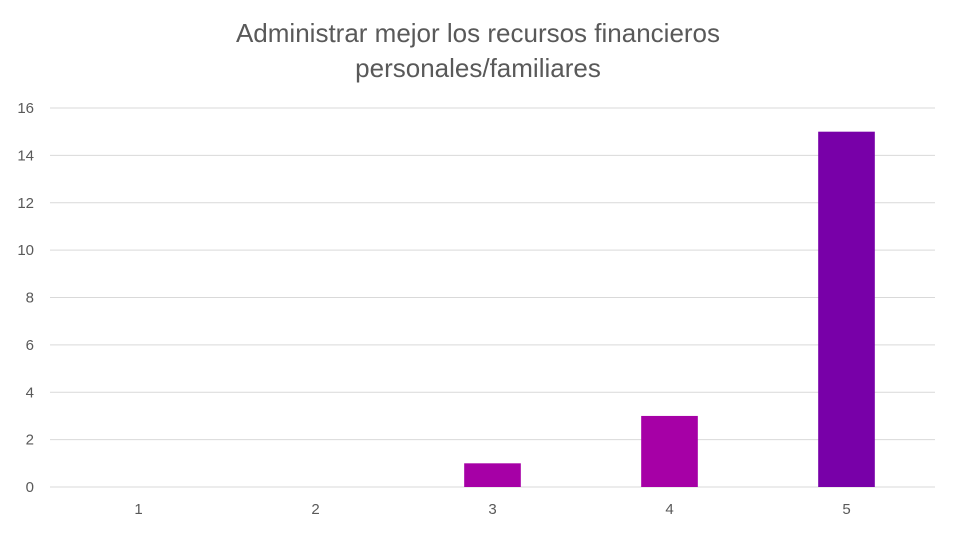 The image size is (960, 536). I want to click on y-tick-label-10: 10, so click(25, 250).